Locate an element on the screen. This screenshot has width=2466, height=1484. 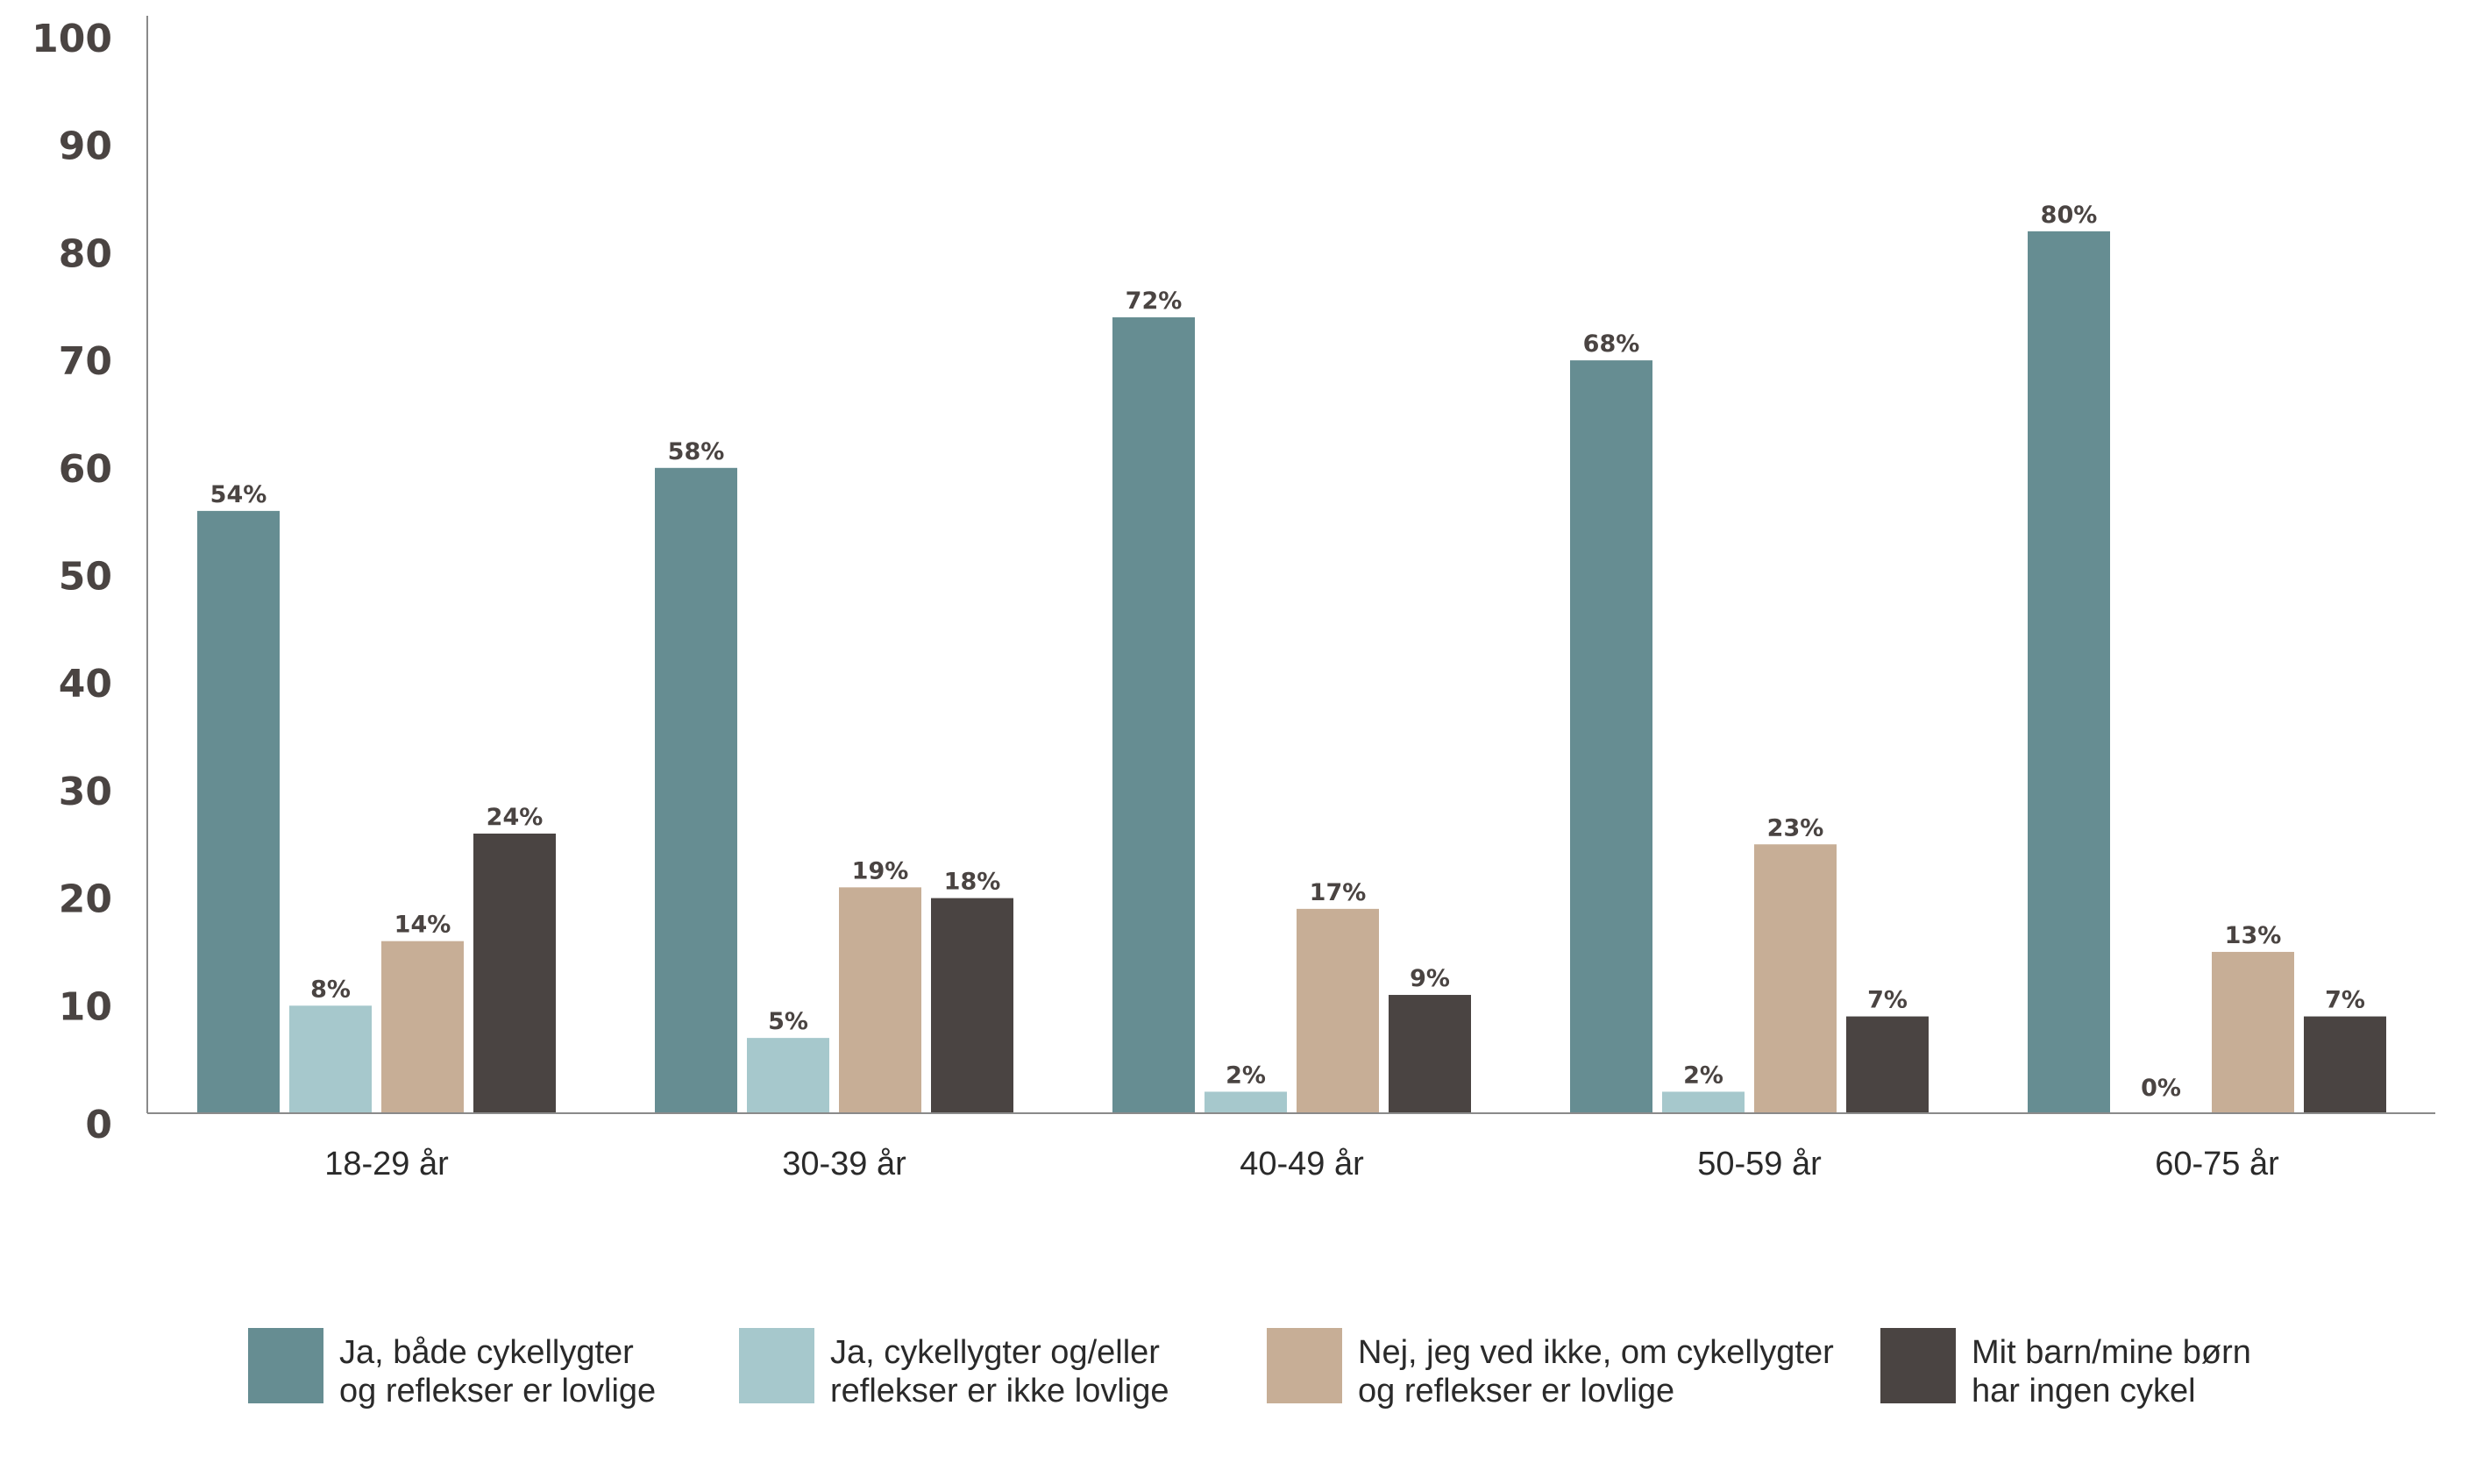
data-label: 23% is located at coordinates (1796, 827).